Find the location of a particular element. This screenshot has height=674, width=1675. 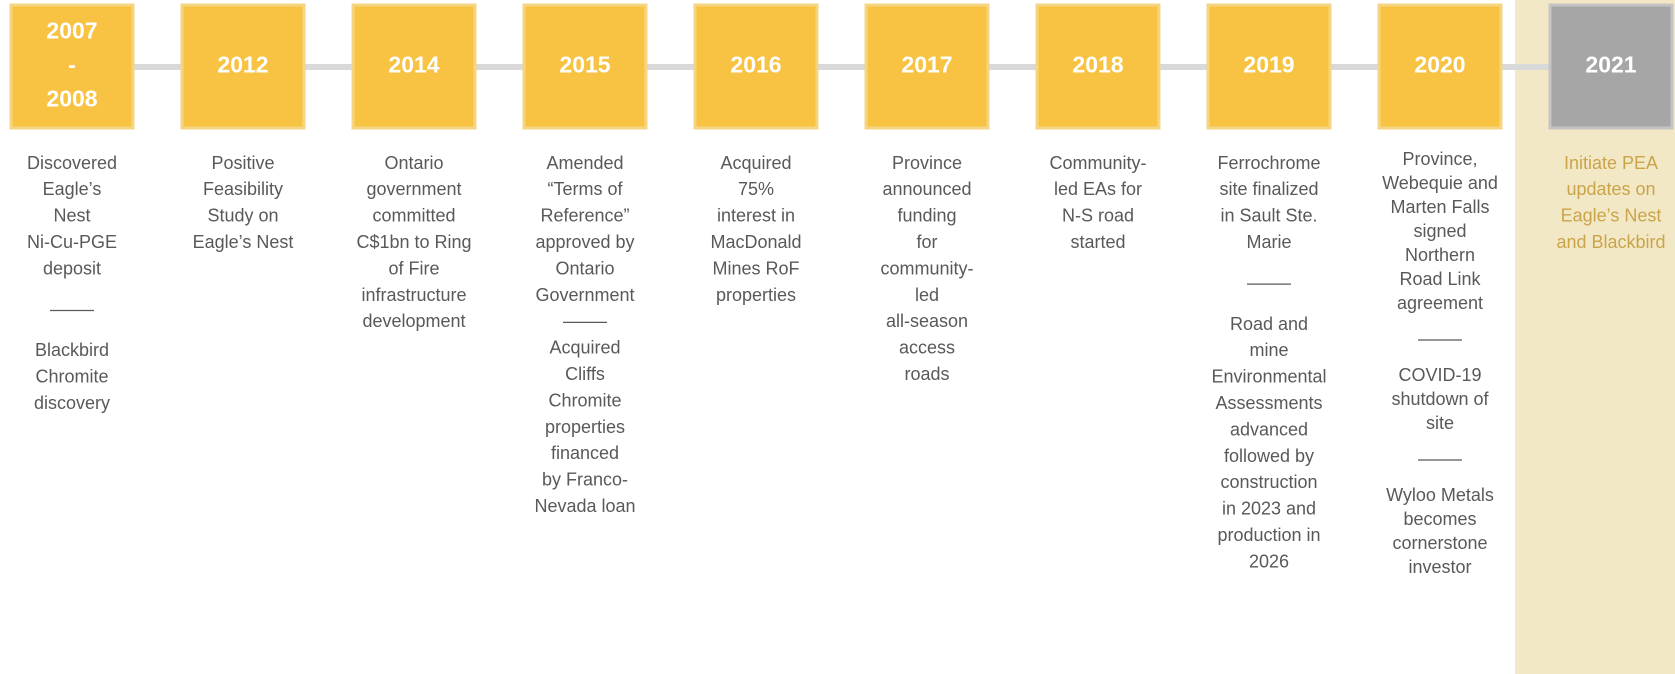

description-line: C$1bn to Ring is located at coordinates (413, 242).